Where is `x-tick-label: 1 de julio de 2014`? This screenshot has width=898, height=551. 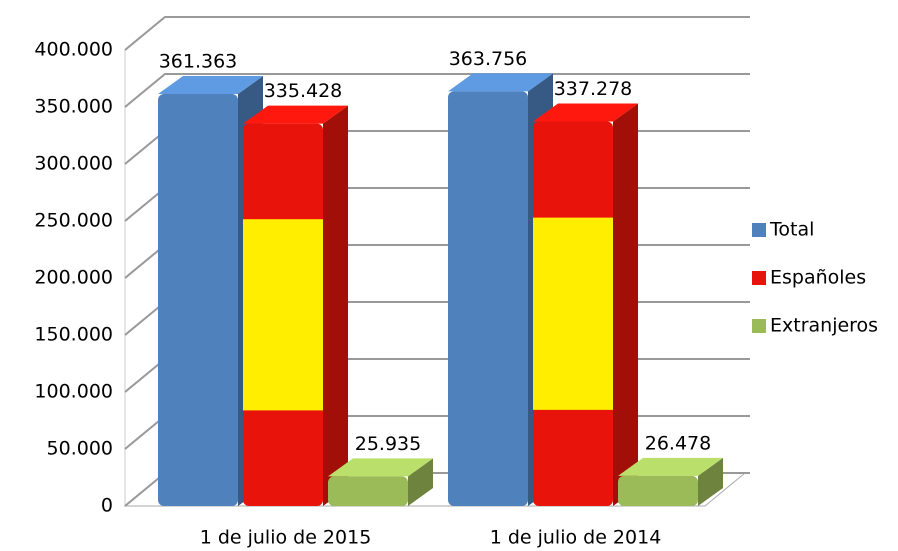 x-tick-label: 1 de julio de 2014 is located at coordinates (576, 538).